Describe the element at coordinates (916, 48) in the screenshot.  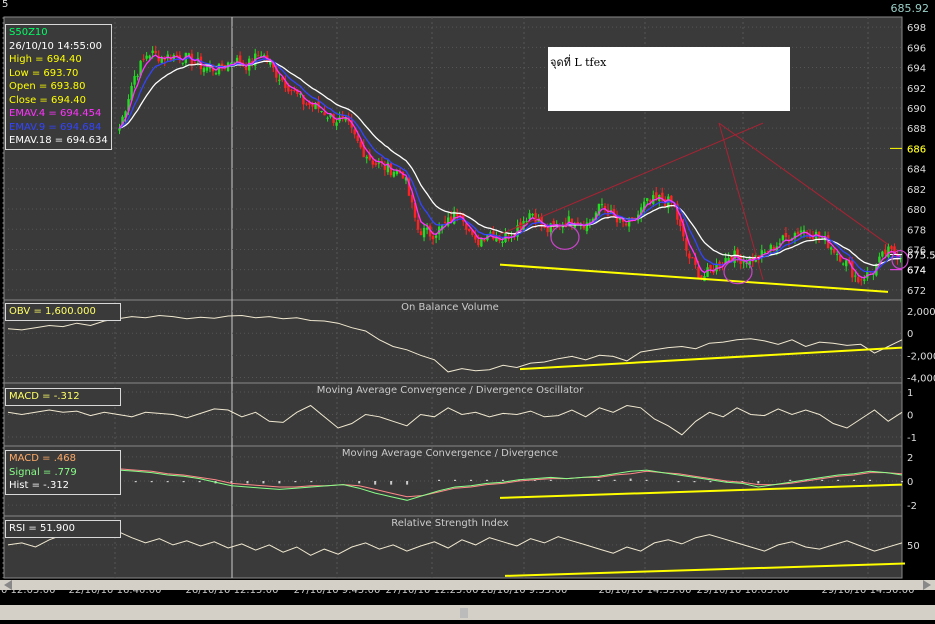
I see `price-tick-label: 696` at that location.